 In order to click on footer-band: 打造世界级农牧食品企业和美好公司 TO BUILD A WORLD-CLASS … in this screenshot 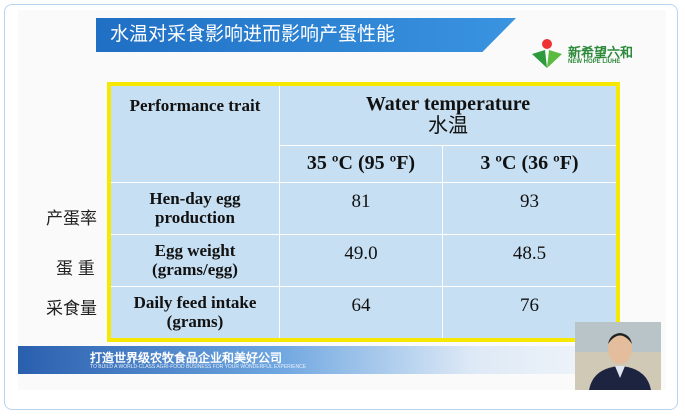, I will do `click(342, 360)`.